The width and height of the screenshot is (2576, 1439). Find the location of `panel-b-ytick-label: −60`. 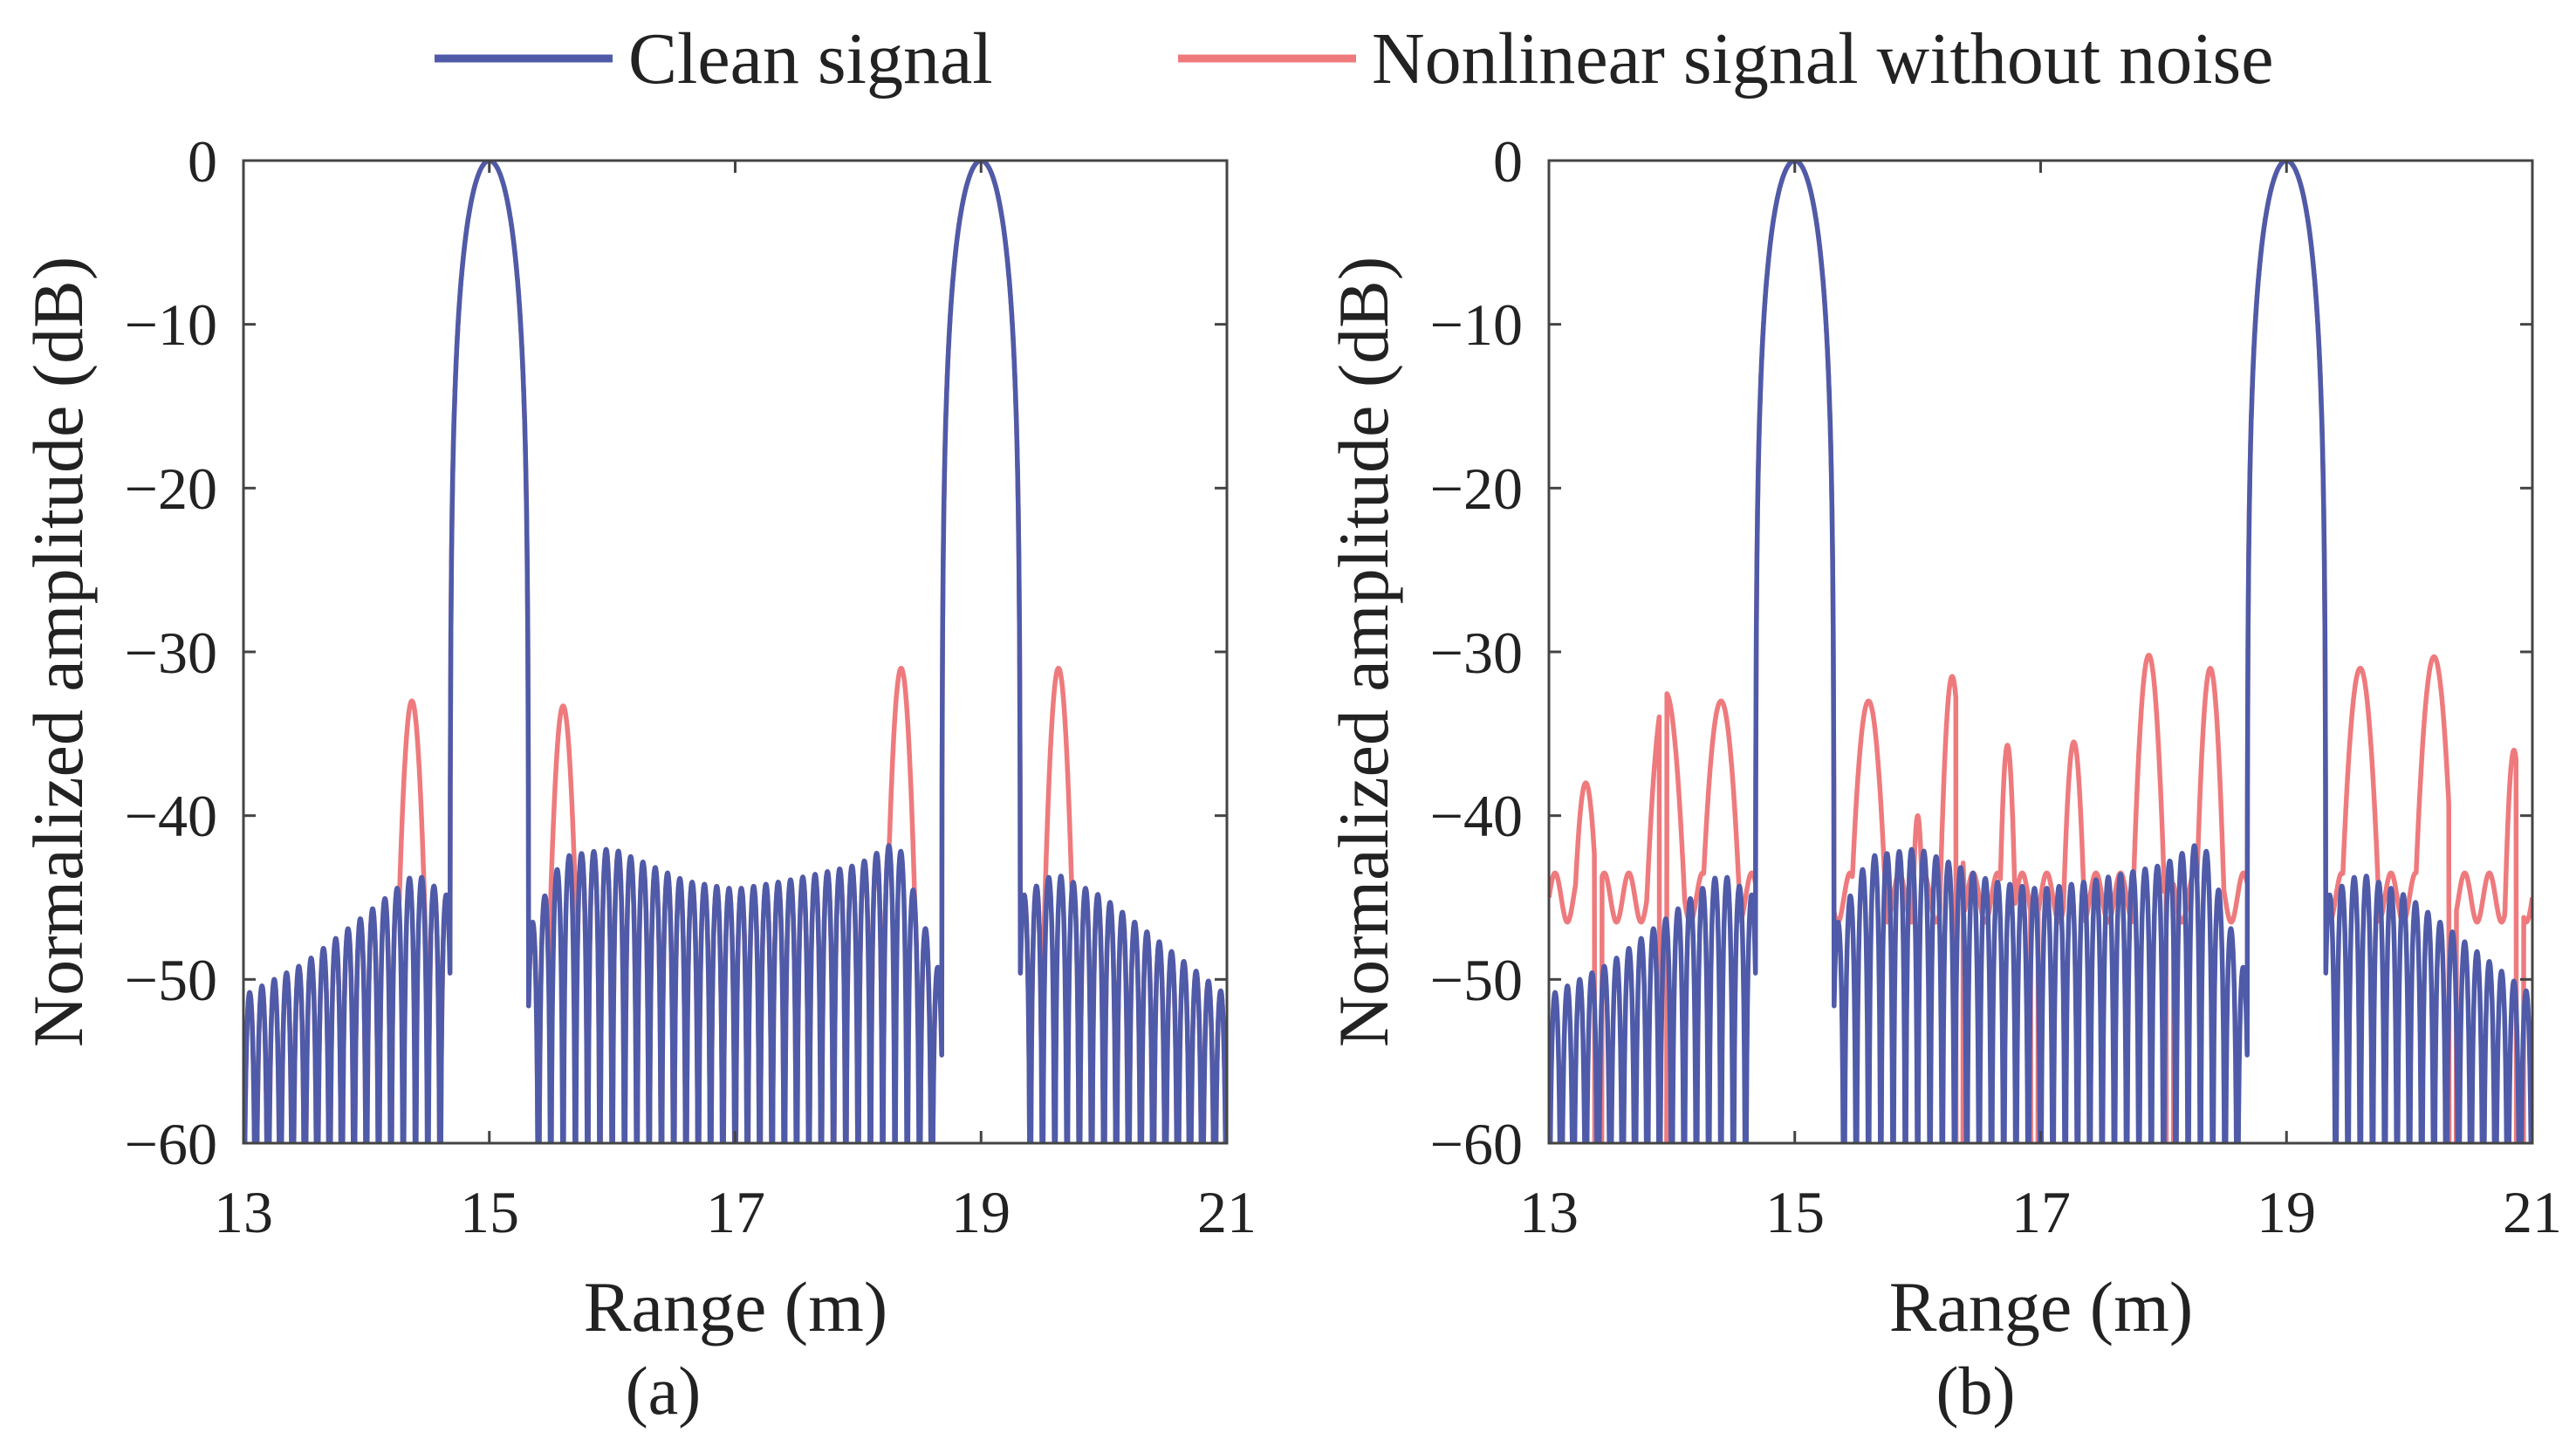

panel-b-ytick-label: −60 is located at coordinates (1477, 1144).